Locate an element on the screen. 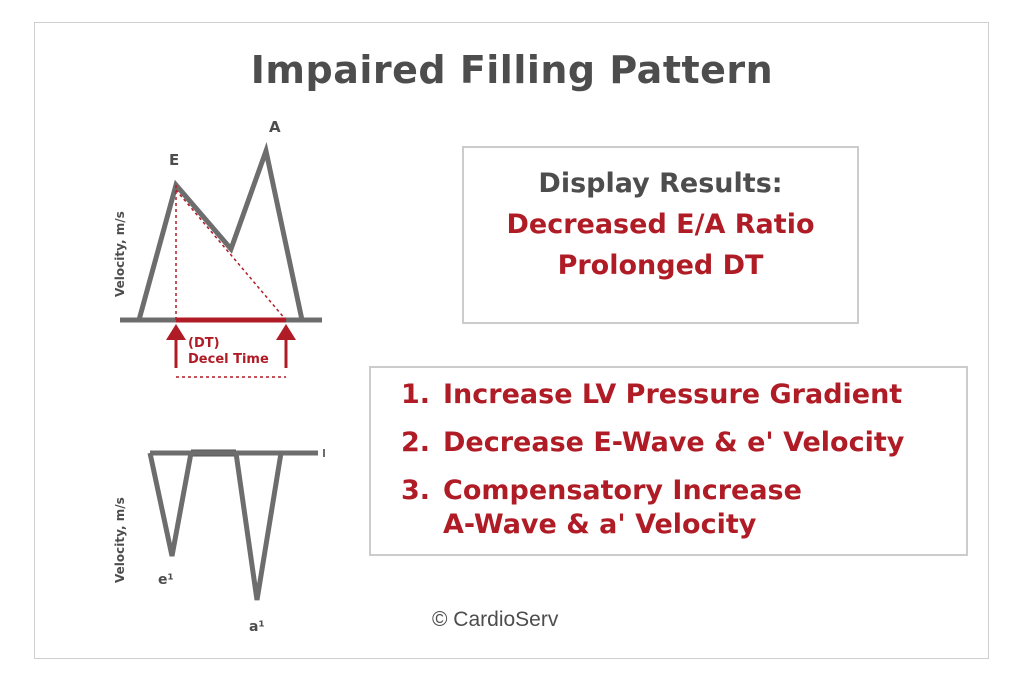  dt-end-arrow-icon is located at coordinates (286, 346).